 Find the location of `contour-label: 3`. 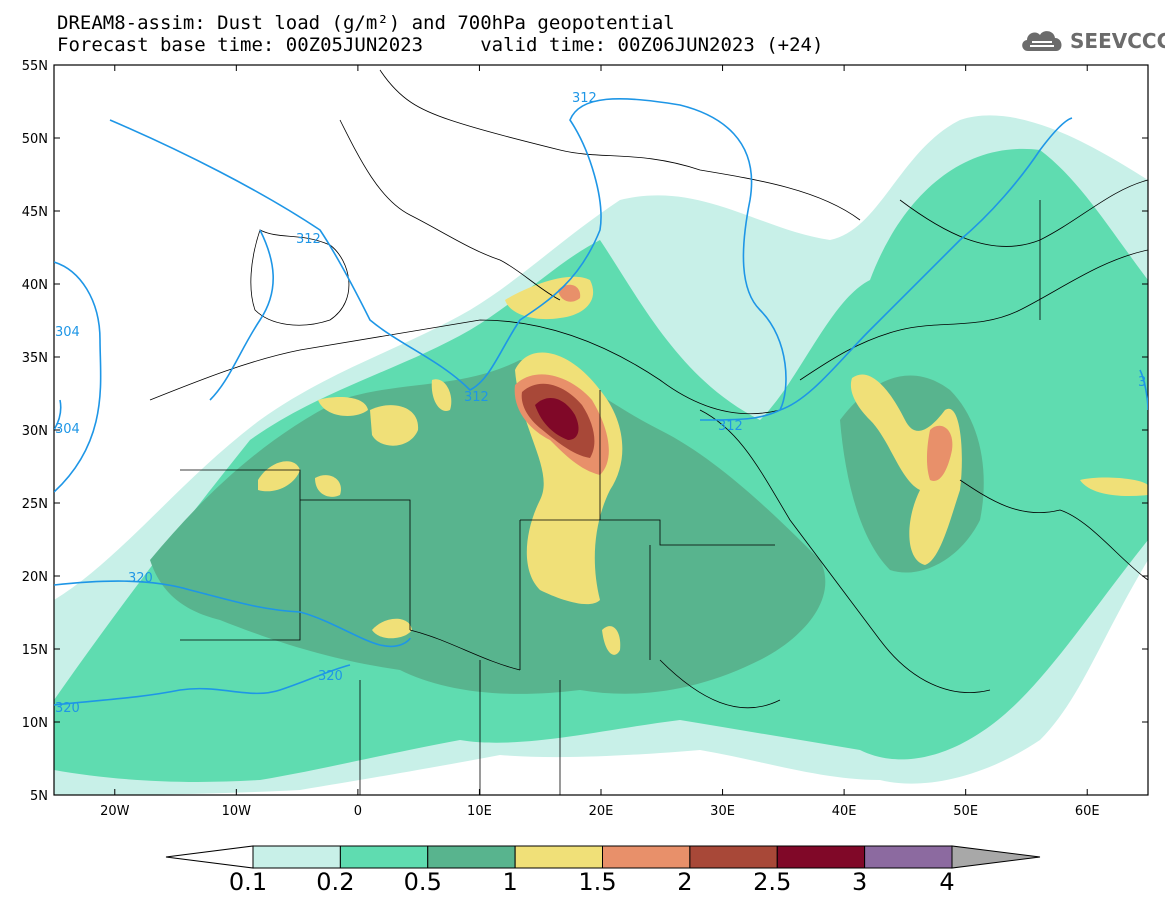

contour-label: 3 is located at coordinates (1142, 382).